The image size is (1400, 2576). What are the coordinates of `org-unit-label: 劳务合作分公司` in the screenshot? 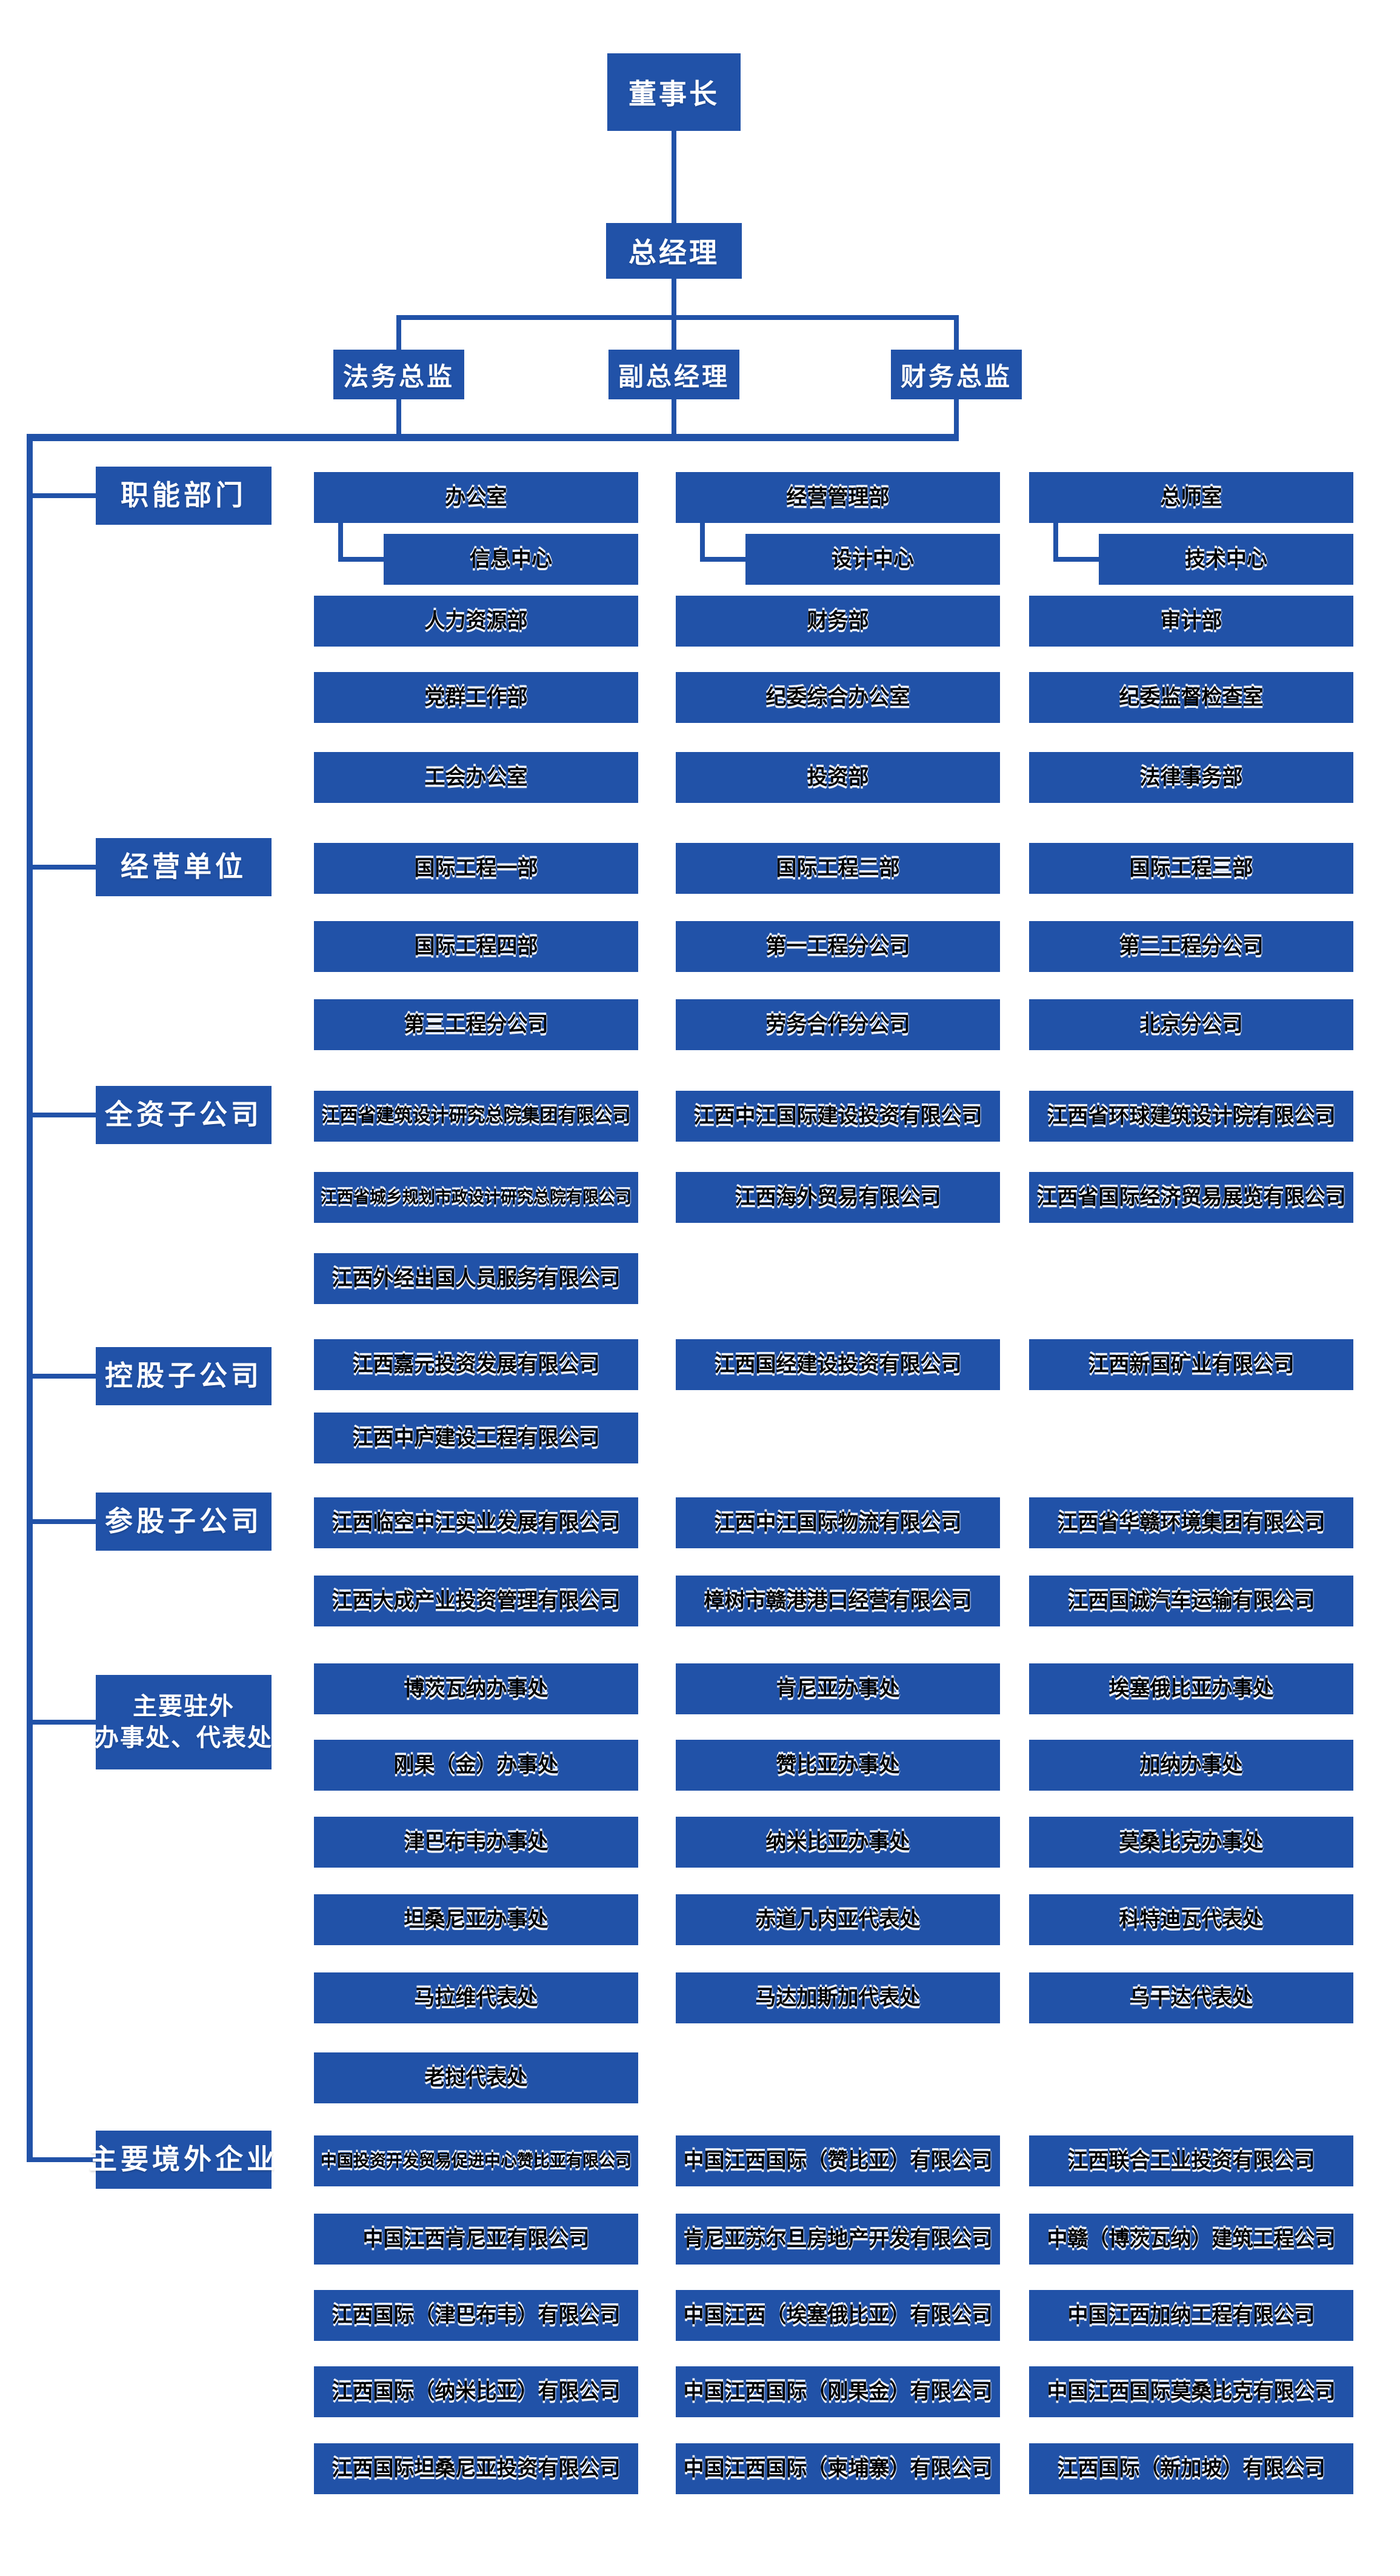 It's located at (837, 1024).